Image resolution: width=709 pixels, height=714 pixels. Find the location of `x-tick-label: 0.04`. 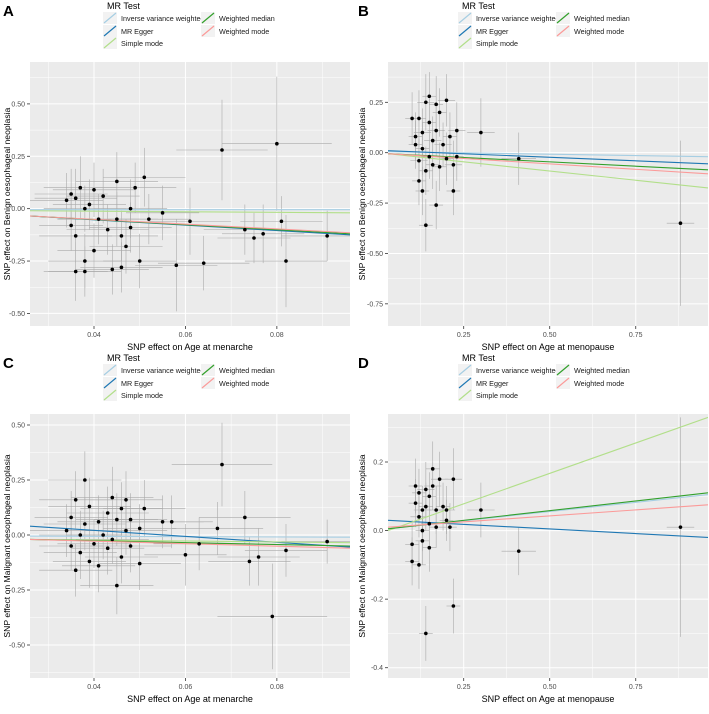

x-tick-label: 0.04 is located at coordinates (94, 687).